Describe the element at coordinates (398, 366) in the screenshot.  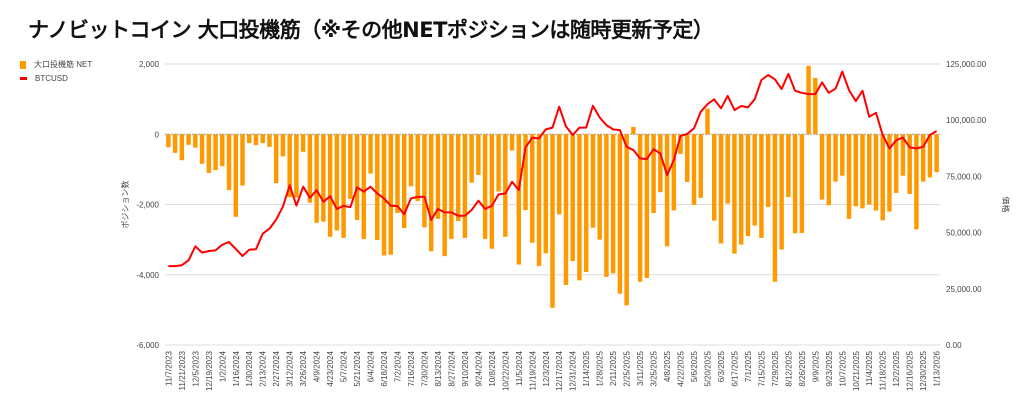
I see `x-tick-label: 7/2/2024` at that location.